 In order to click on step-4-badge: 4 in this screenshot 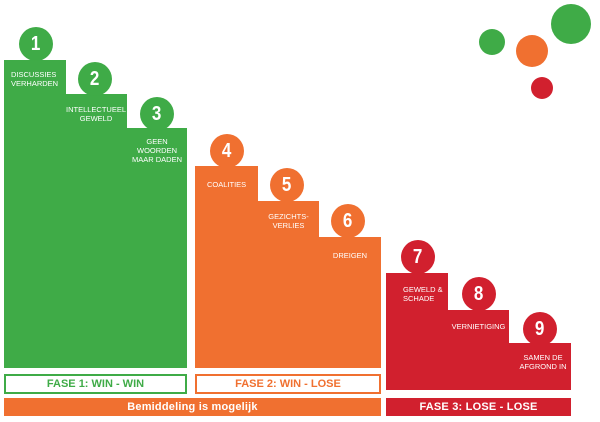, I will do `click(227, 151)`.